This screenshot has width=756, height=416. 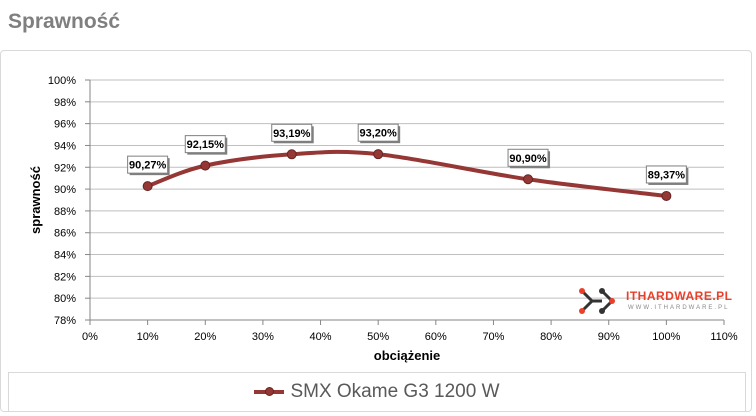 I want to click on data-label: 93,20%, so click(x=379, y=134).